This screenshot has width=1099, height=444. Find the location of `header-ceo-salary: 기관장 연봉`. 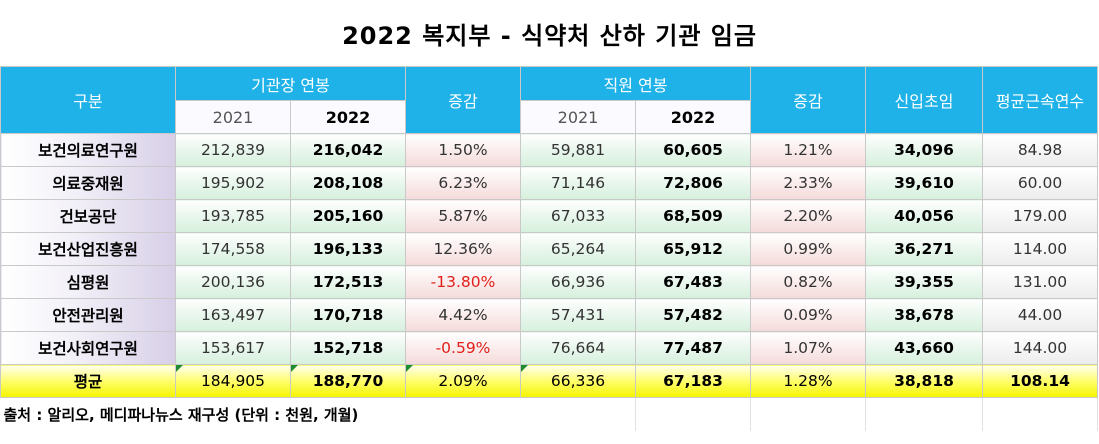

header-ceo-salary: 기관장 연봉 is located at coordinates (290, 83).